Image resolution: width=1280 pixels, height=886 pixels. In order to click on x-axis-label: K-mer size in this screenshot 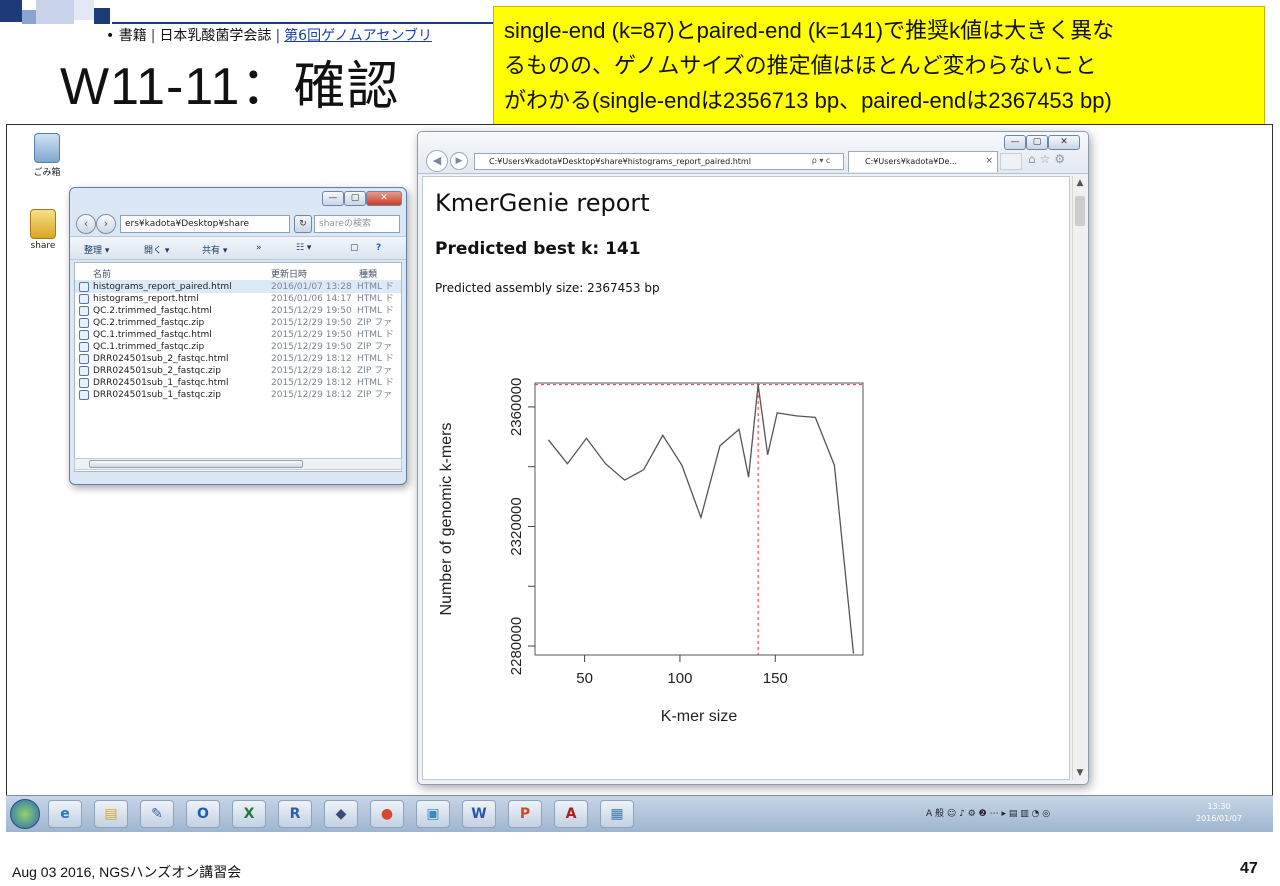, I will do `click(699, 716)`.